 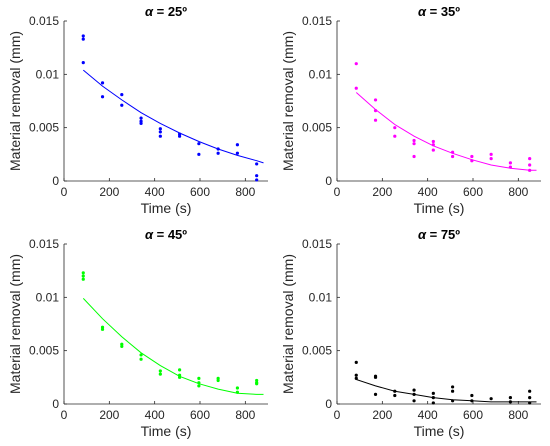 I want to click on chart-title: α = 25º, so click(x=166, y=11).